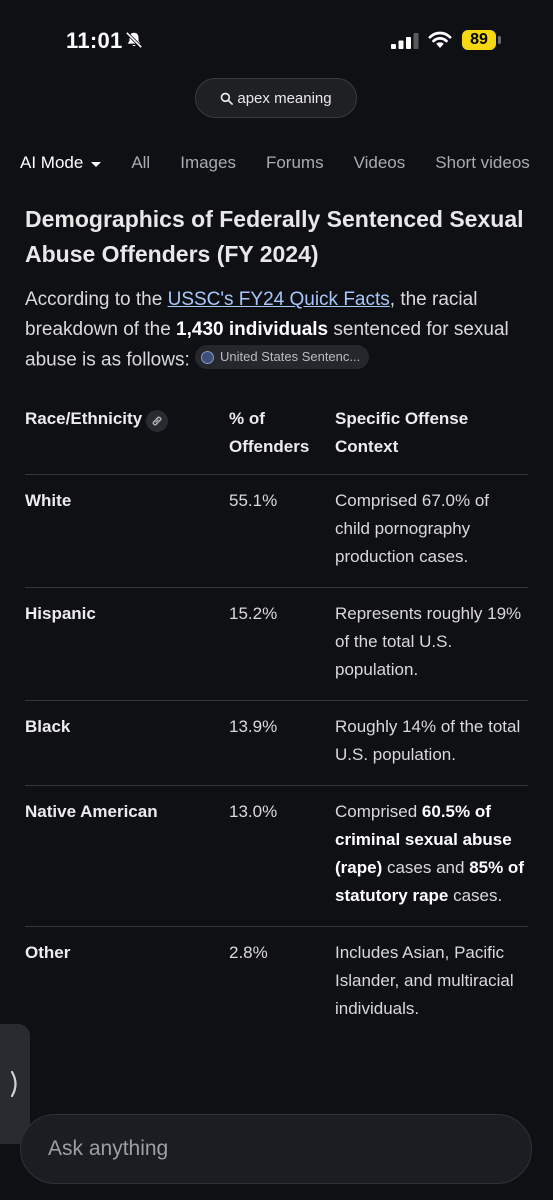 Image resolution: width=553 pixels, height=1200 pixels. I want to click on context-bold: 85% of statutory rape, so click(429, 881).